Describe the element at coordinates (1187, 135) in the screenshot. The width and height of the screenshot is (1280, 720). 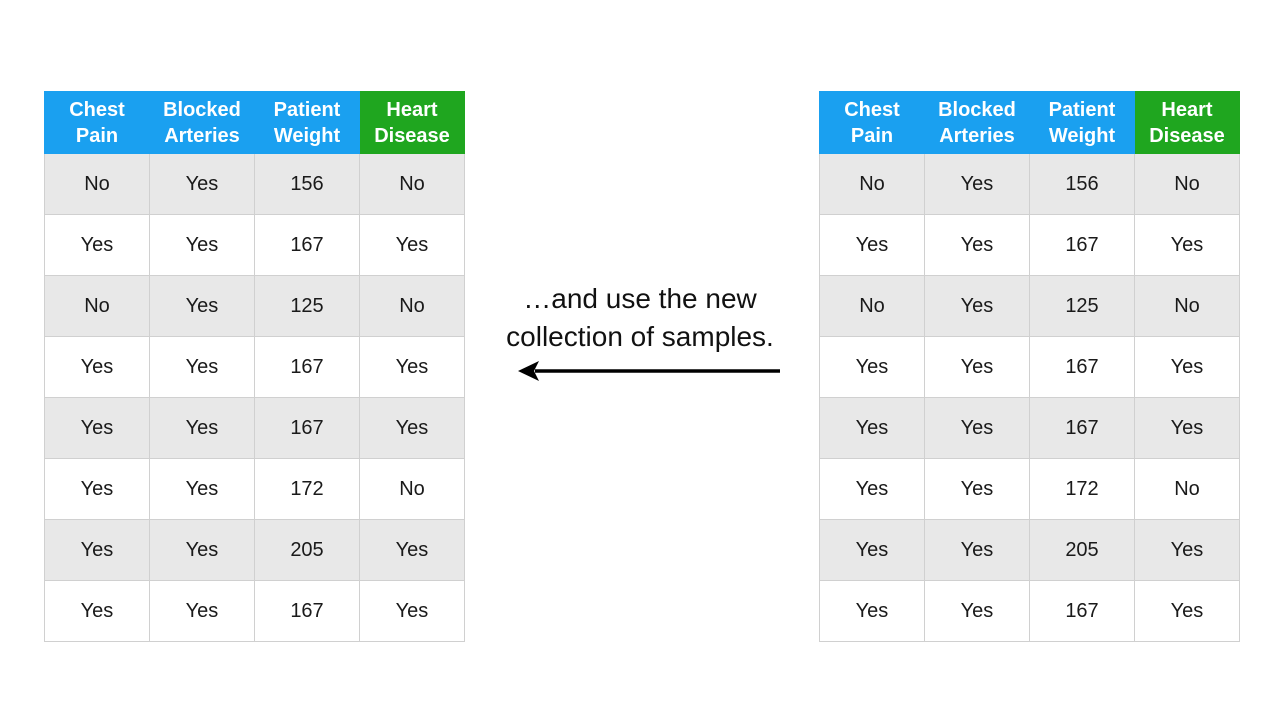
I see `header-heart-disease-line2: Disease` at that location.